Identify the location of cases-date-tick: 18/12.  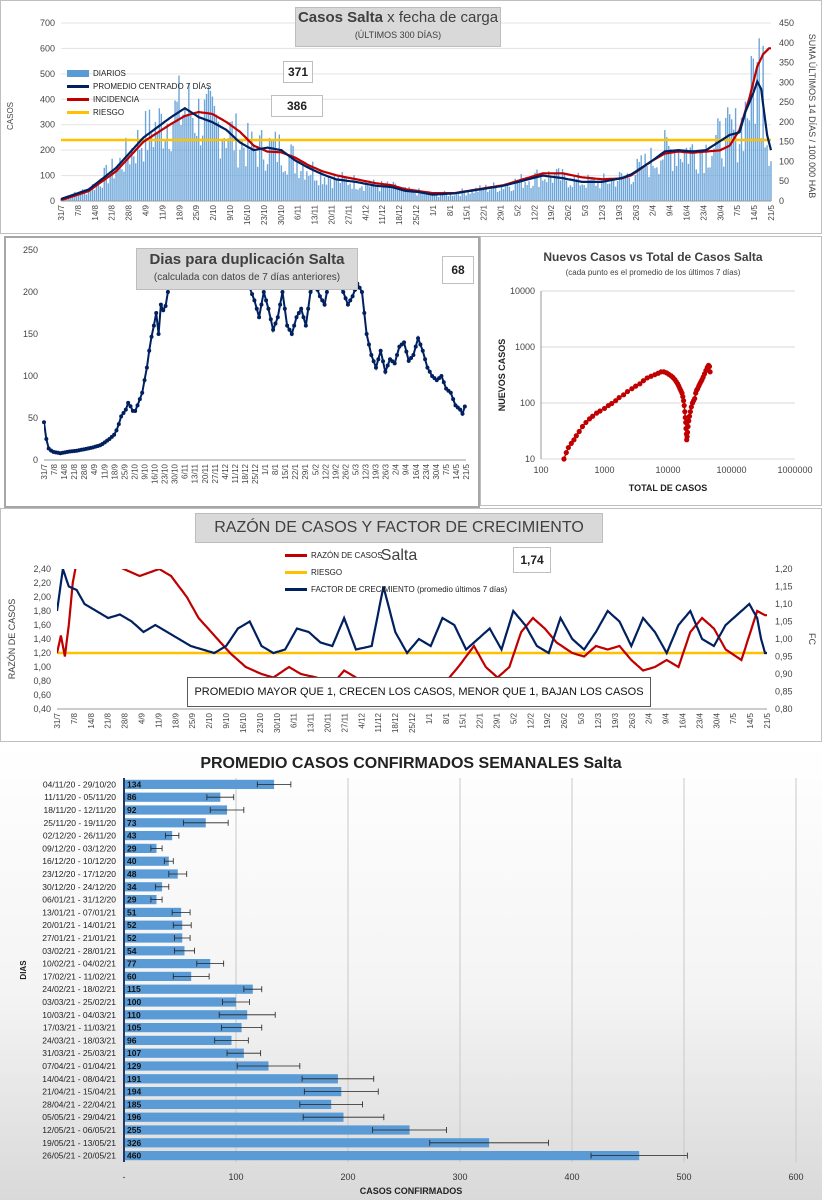
(399, 214).